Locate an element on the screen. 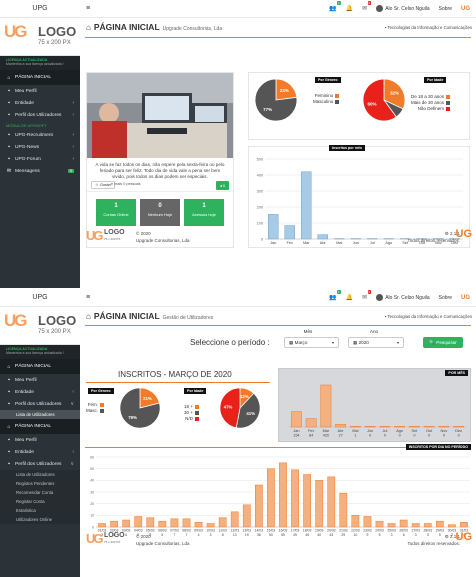 The width and height of the screenshot is (476, 577). sidebar-item-utilizadores-online: Utilizadores Online is located at coordinates (40, 519).